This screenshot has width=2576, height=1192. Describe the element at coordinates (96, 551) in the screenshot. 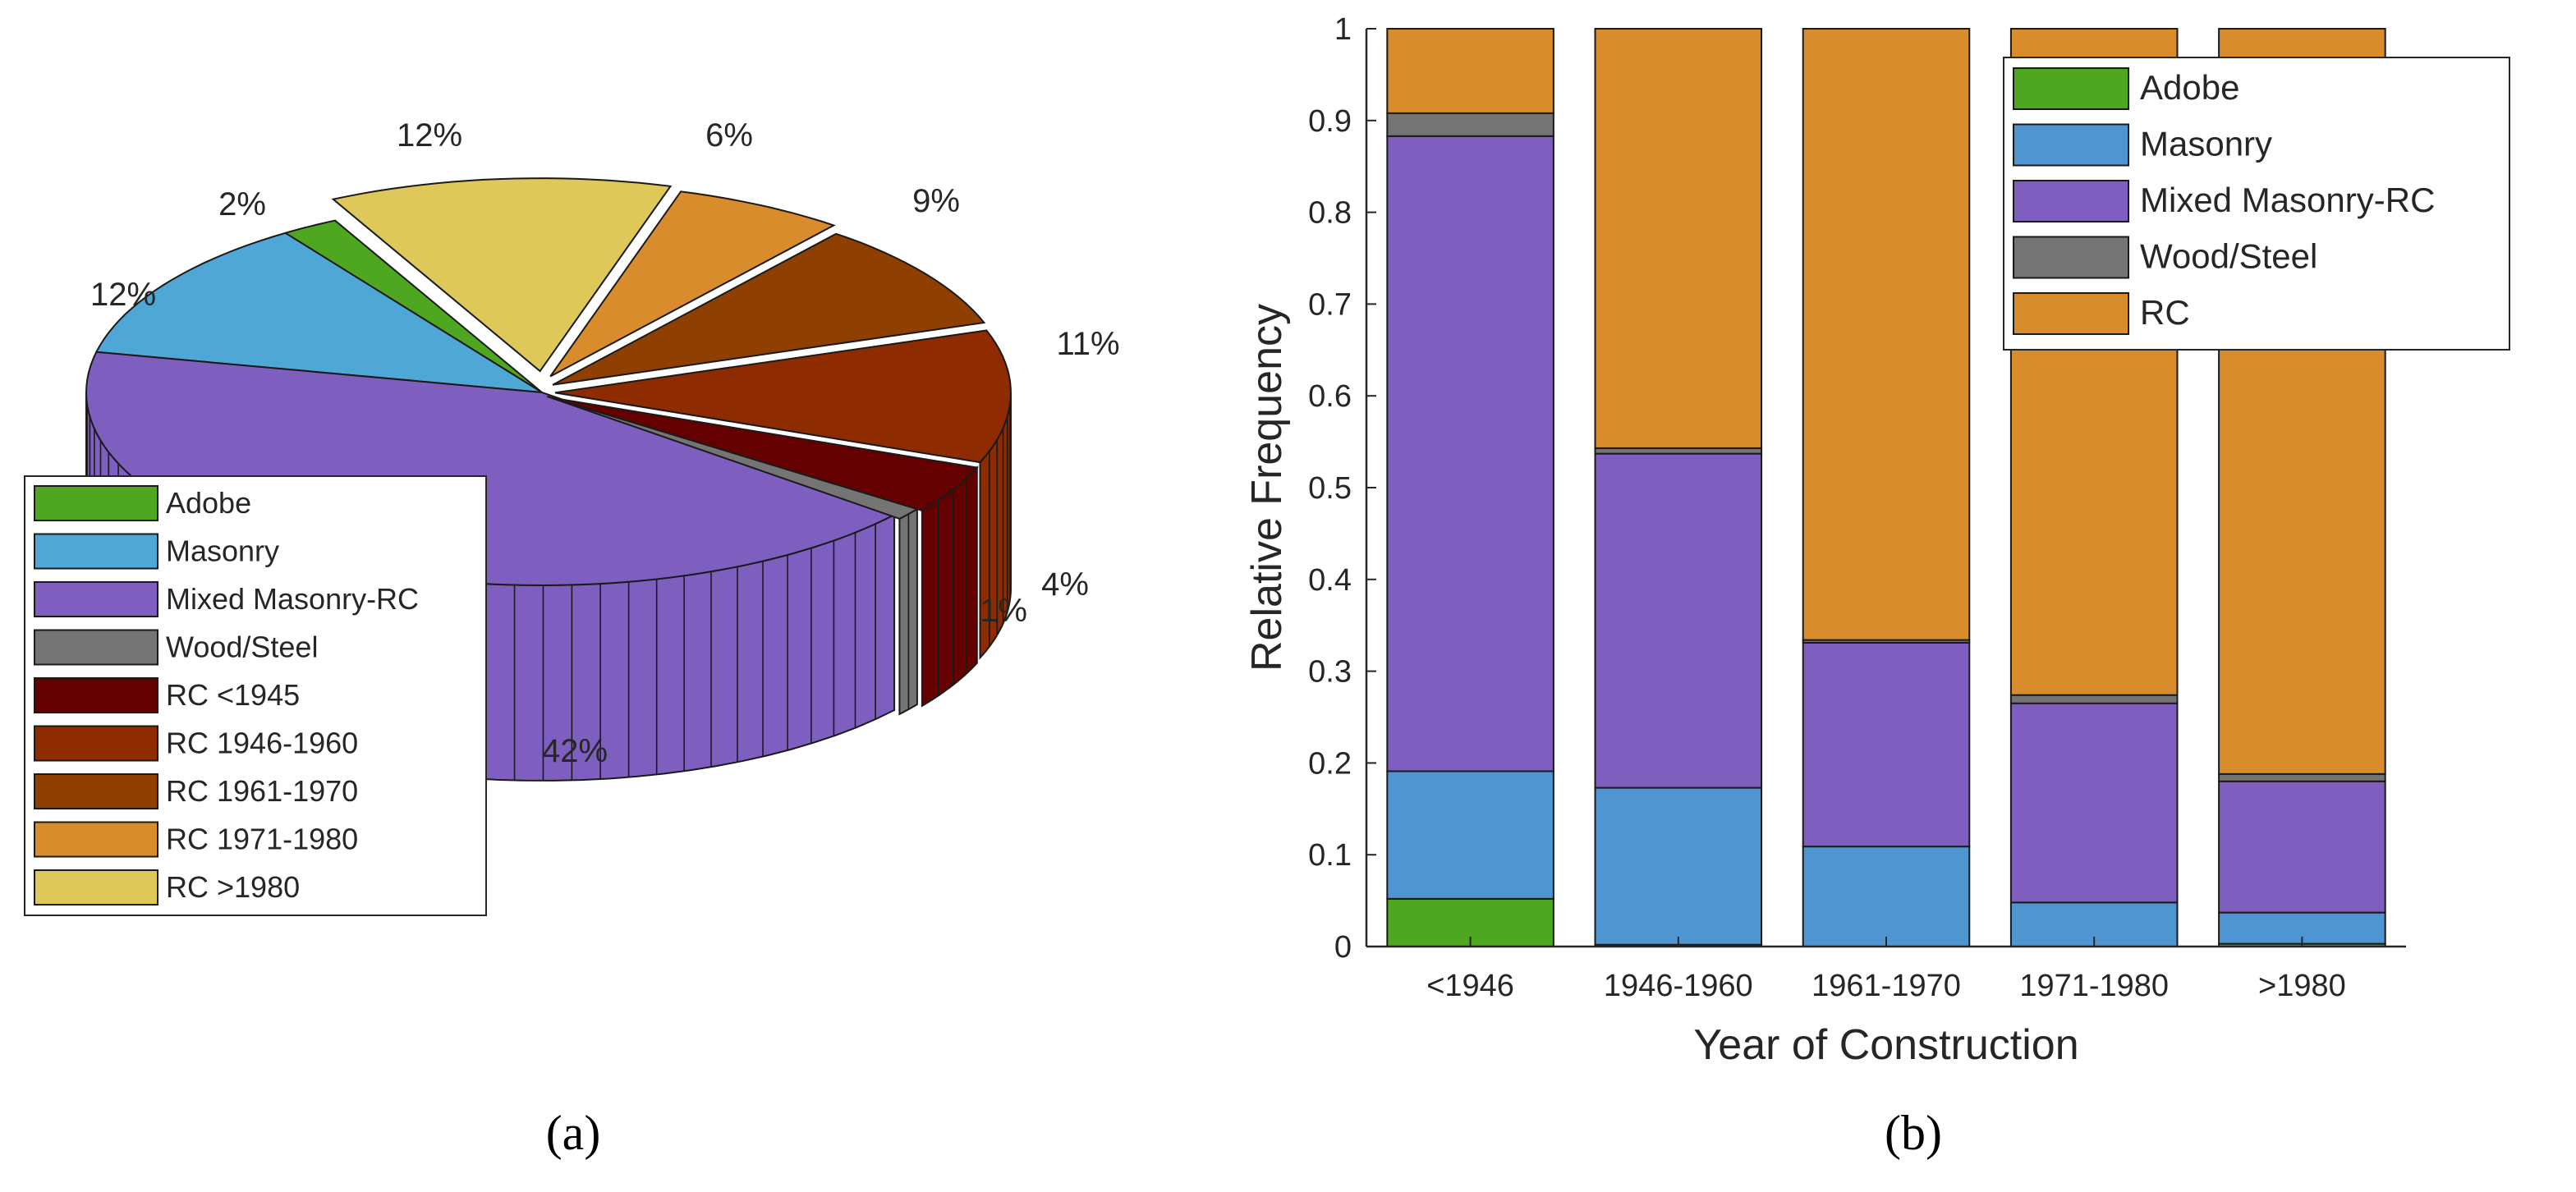

I see `pie-legend-swatch-masonry` at that location.